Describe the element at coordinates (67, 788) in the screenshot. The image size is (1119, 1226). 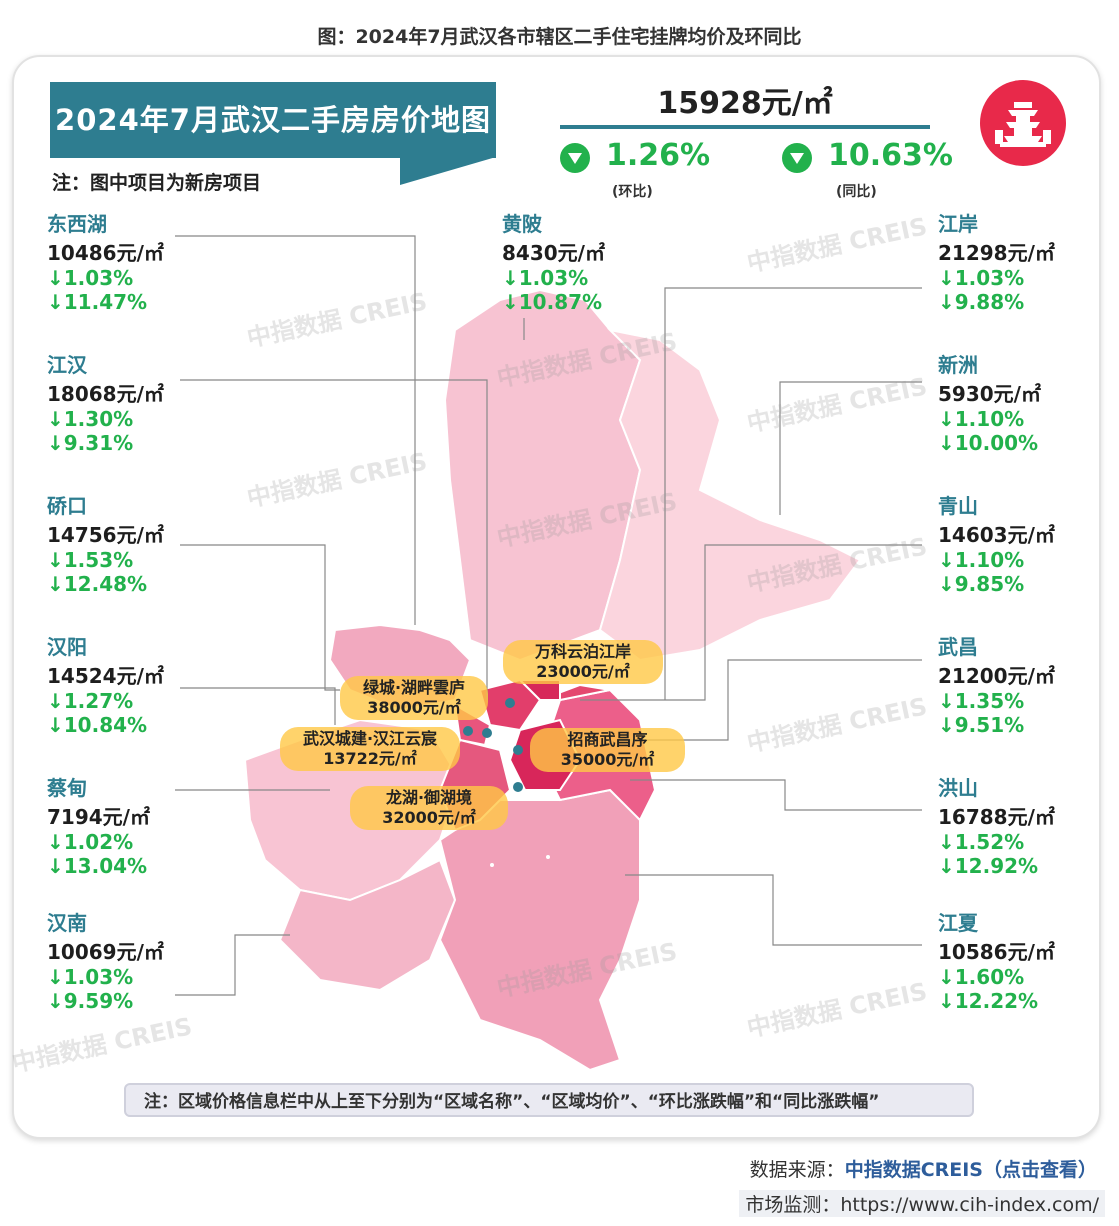
I see `district-name: 蔡甸` at that location.